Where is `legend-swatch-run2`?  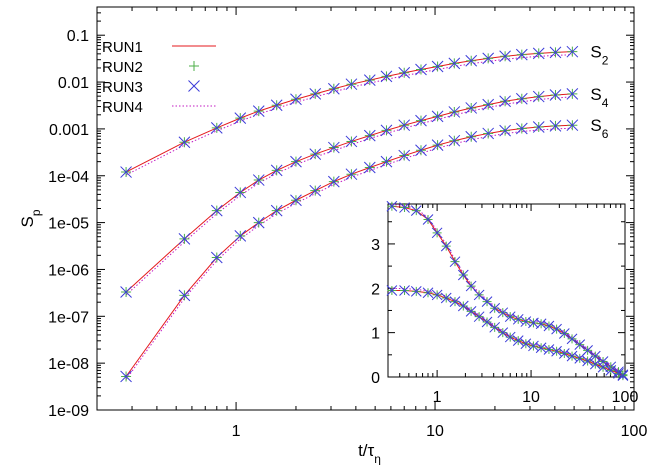
legend-swatch-run2 is located at coordinates (194, 66).